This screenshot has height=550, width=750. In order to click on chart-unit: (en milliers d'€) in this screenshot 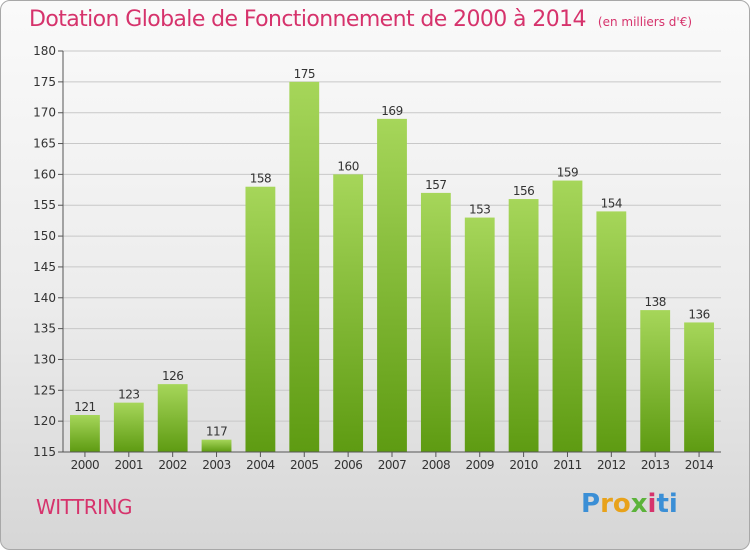, I will do `click(645, 22)`.